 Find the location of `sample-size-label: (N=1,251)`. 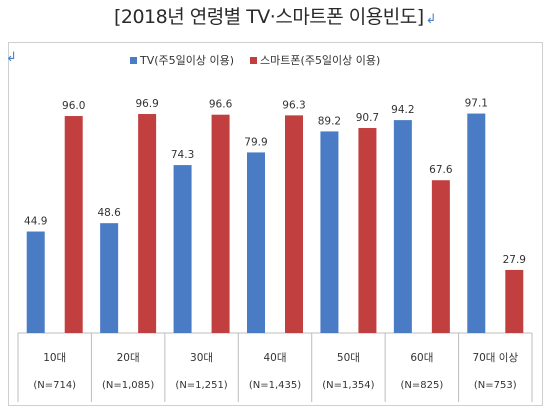

sample-size-label: (N=1,251) is located at coordinates (201, 385).